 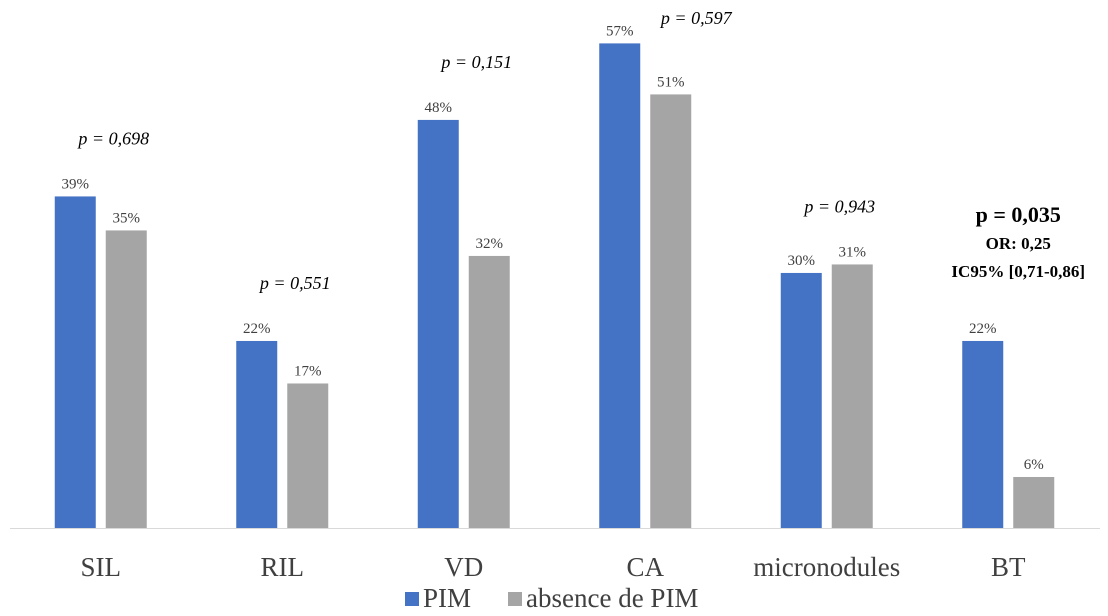 I want to click on p-value-bt-line-1: OR: 0,25, so click(x=1018, y=243).